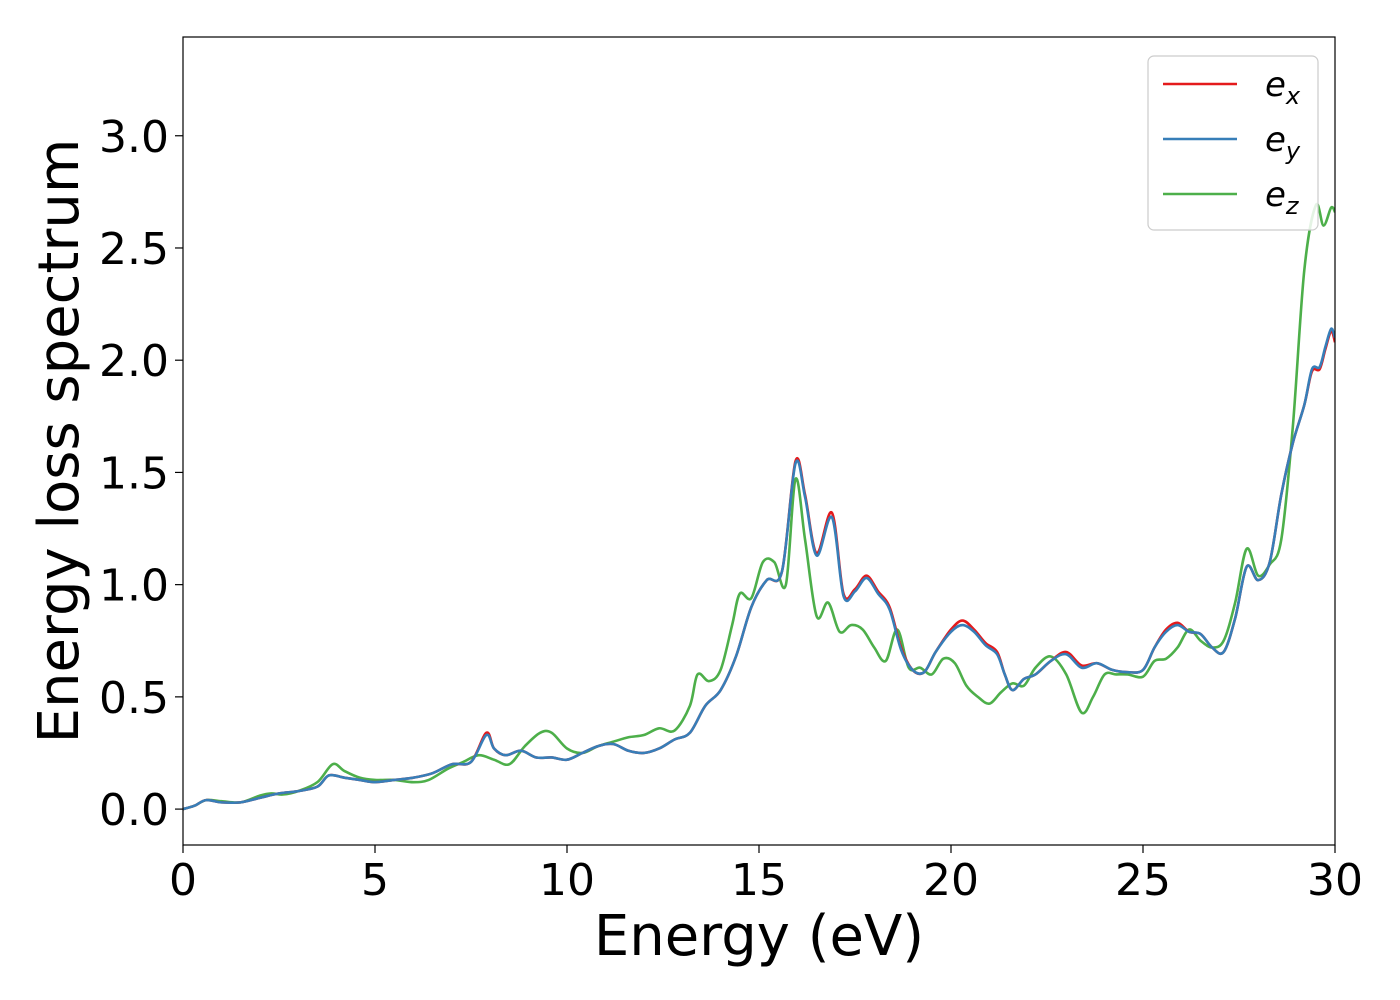 The image size is (1400, 1000). What do you see at coordinates (951, 880) in the screenshot?
I see `x-tick-label: 20` at bounding box center [951, 880].